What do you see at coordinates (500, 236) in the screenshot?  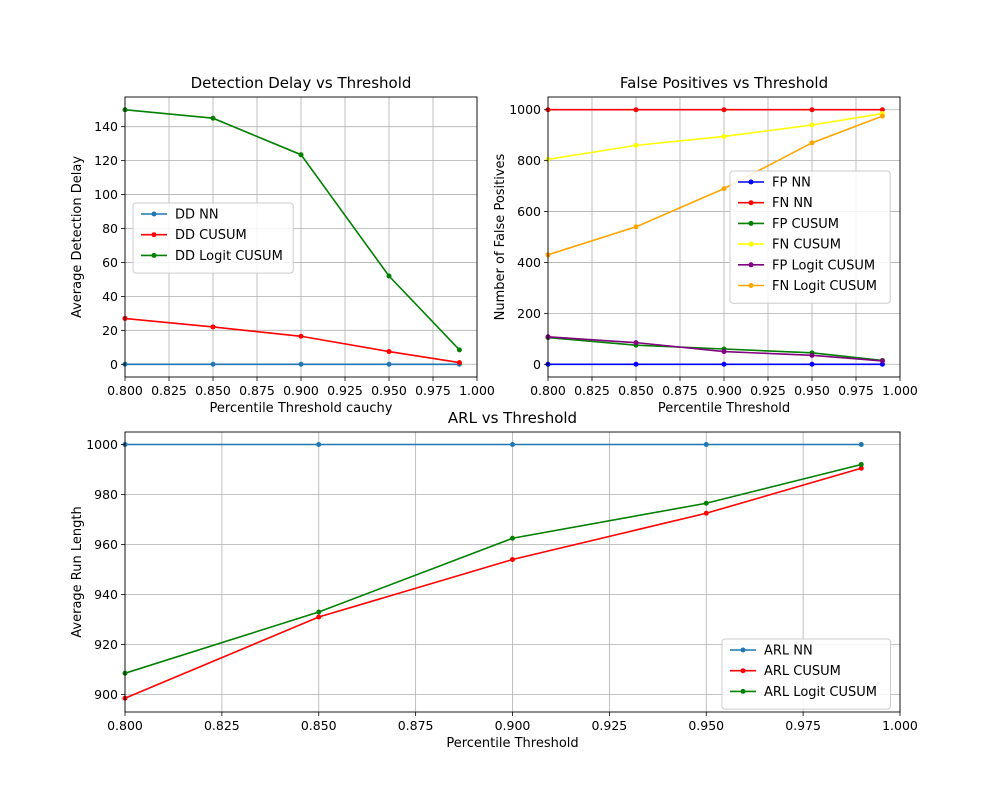 I see `y-axis-label: Number of False Positives` at bounding box center [500, 236].